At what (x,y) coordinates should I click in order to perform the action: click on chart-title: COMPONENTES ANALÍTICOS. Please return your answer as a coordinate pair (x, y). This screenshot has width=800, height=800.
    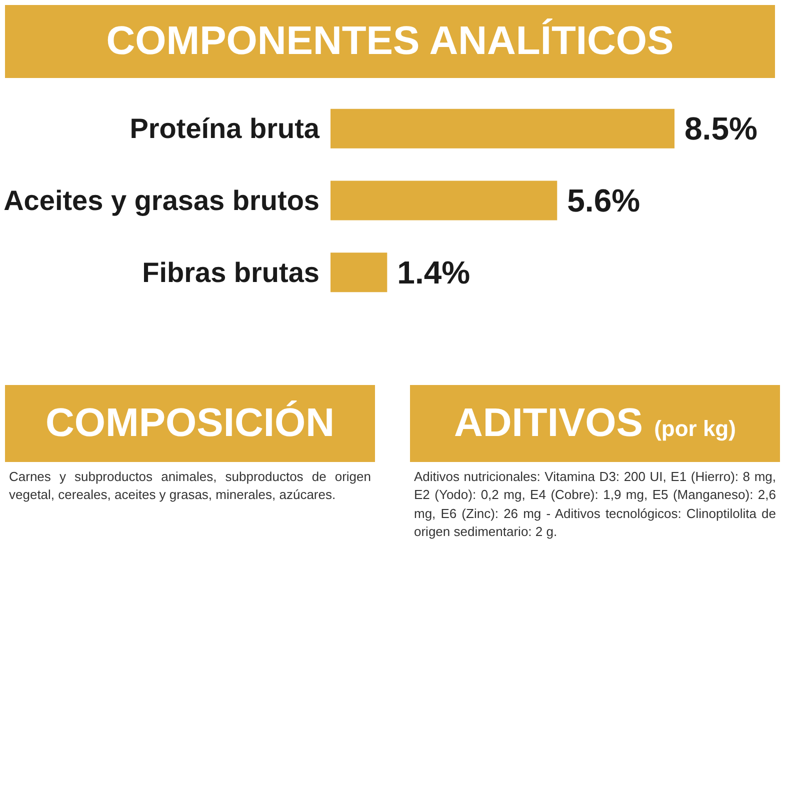
    Looking at the image, I should click on (390, 41).